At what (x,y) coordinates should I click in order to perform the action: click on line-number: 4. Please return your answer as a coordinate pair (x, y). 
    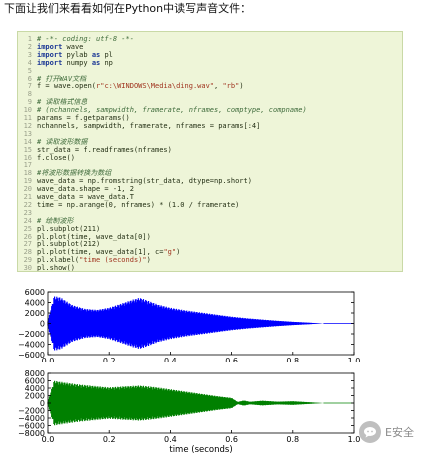
    Looking at the image, I should click on (29, 62).